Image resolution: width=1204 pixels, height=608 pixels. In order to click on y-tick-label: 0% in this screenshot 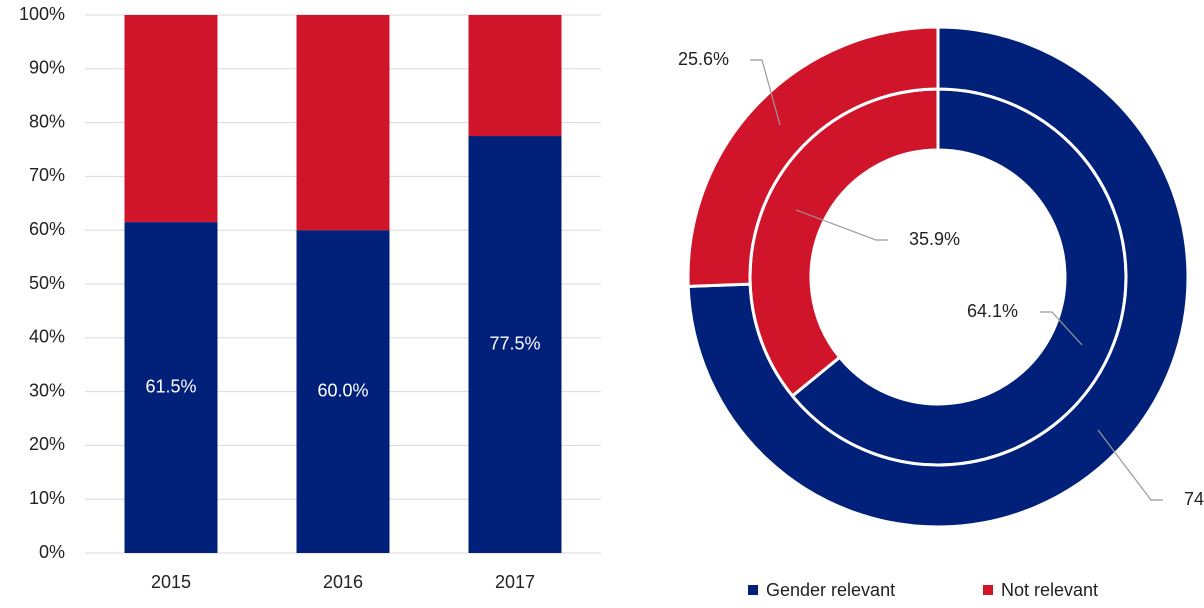, I will do `click(52, 552)`.